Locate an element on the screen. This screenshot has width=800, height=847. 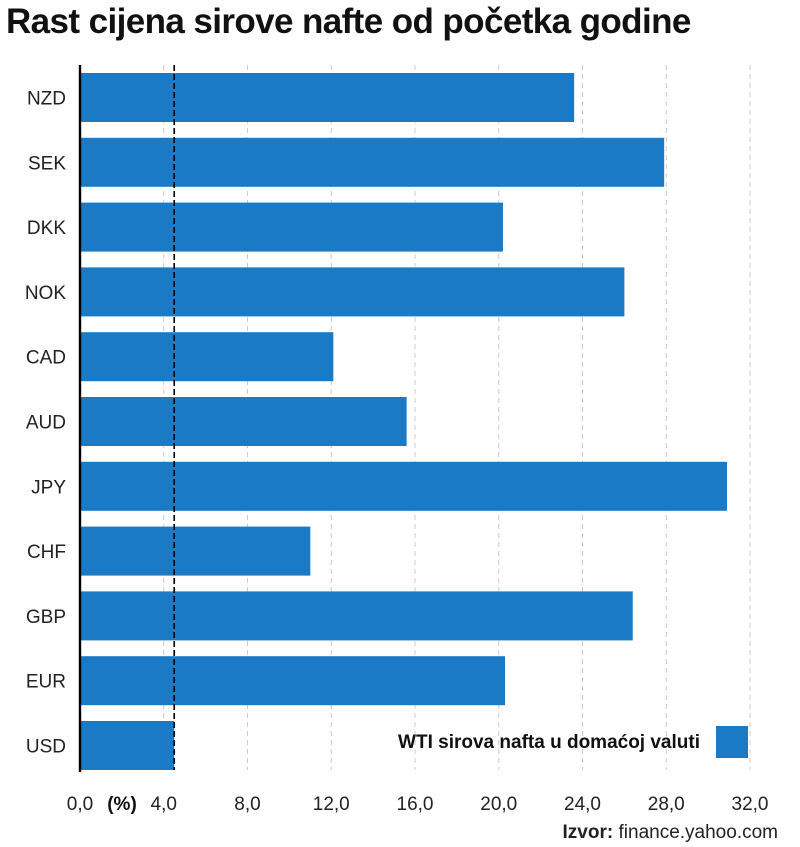
category-label: NOK is located at coordinates (46, 293).